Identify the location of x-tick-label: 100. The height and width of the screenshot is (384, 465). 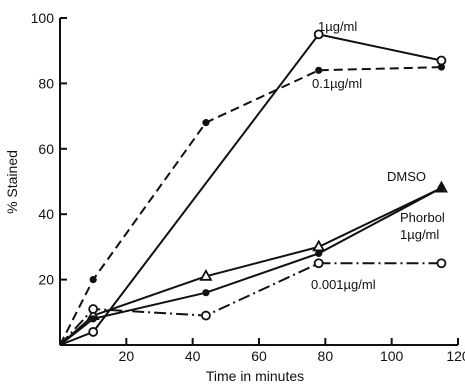
(392, 356).